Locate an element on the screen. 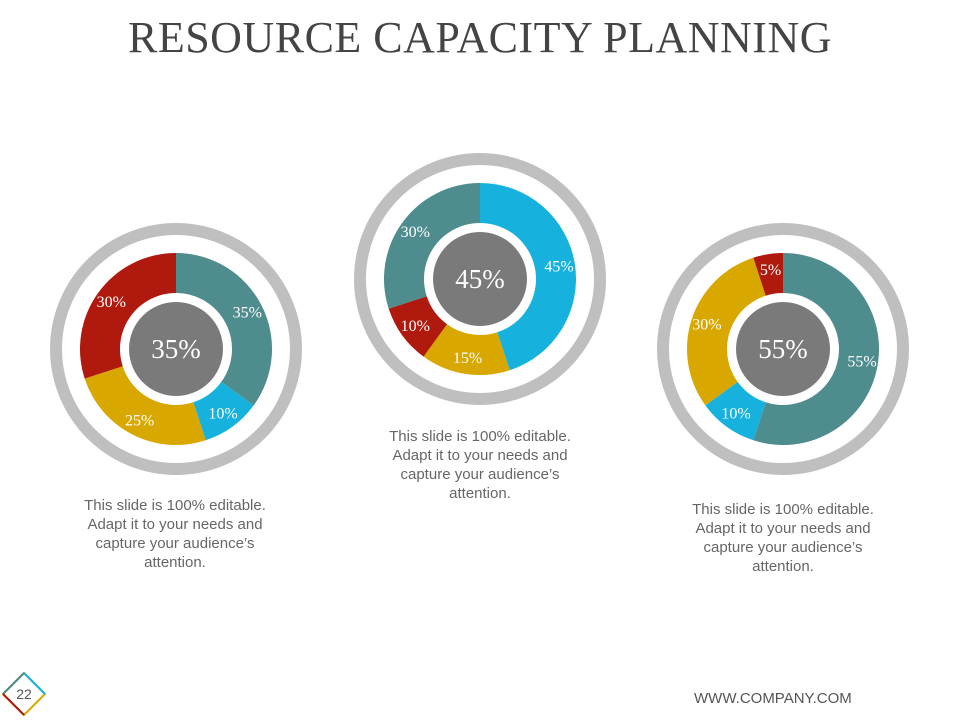 The width and height of the screenshot is (960, 720). donut-chart-3: 55% 10% 30% 5% 55% is located at coordinates (783, 349).